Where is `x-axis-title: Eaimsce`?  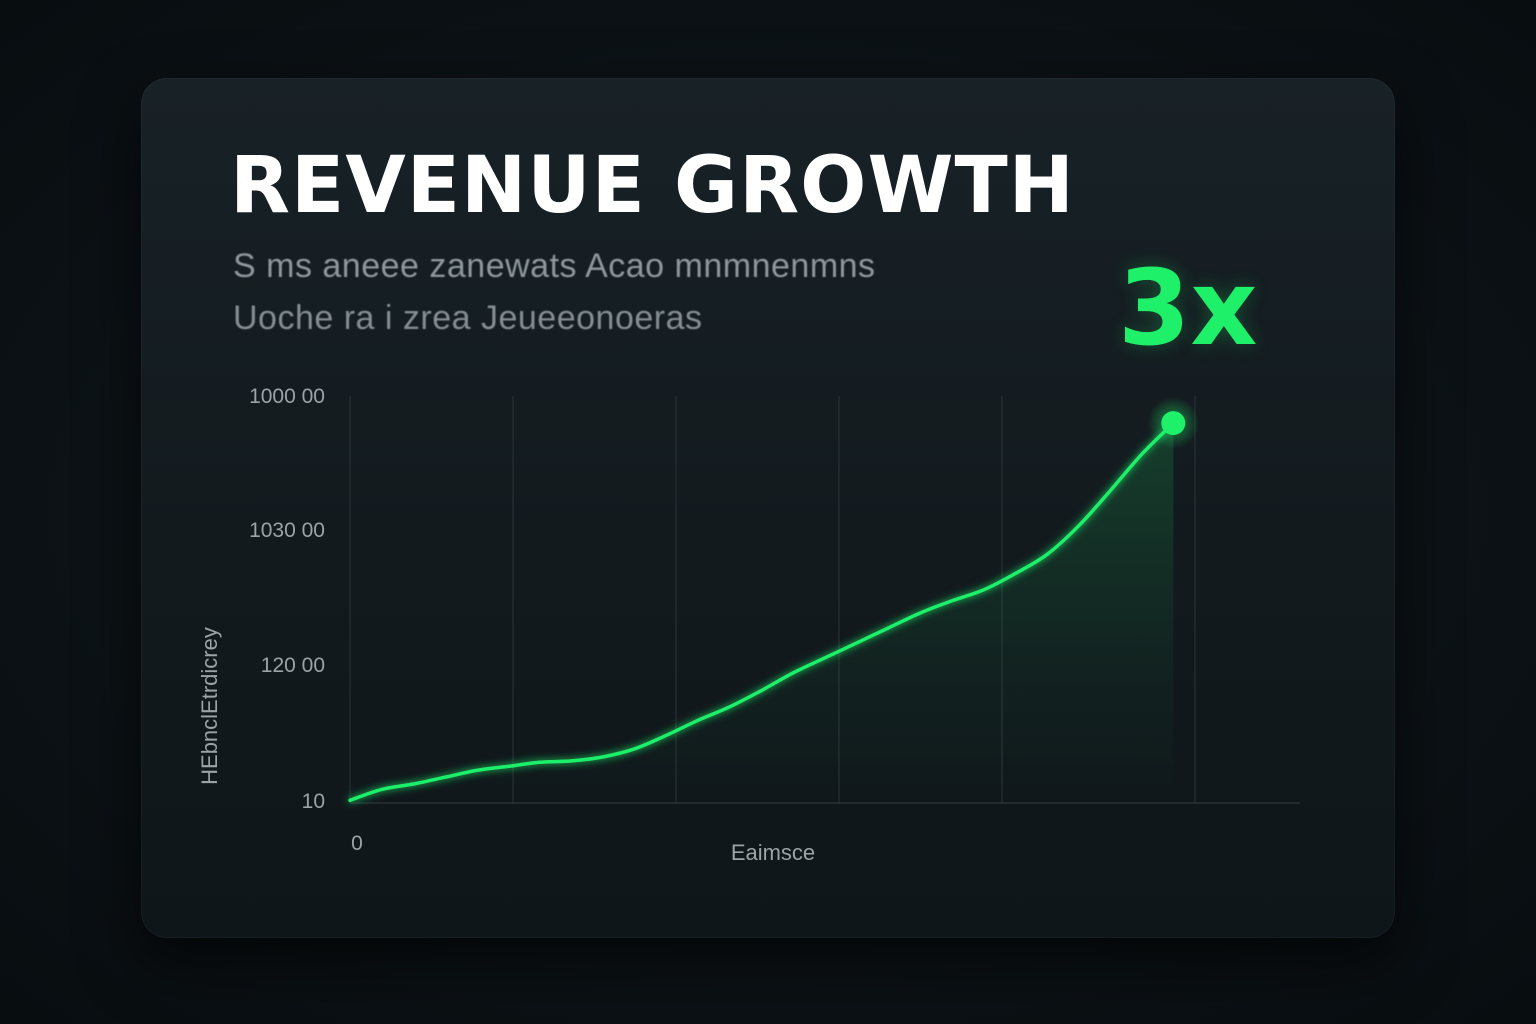 x-axis-title: Eaimsce is located at coordinates (773, 852).